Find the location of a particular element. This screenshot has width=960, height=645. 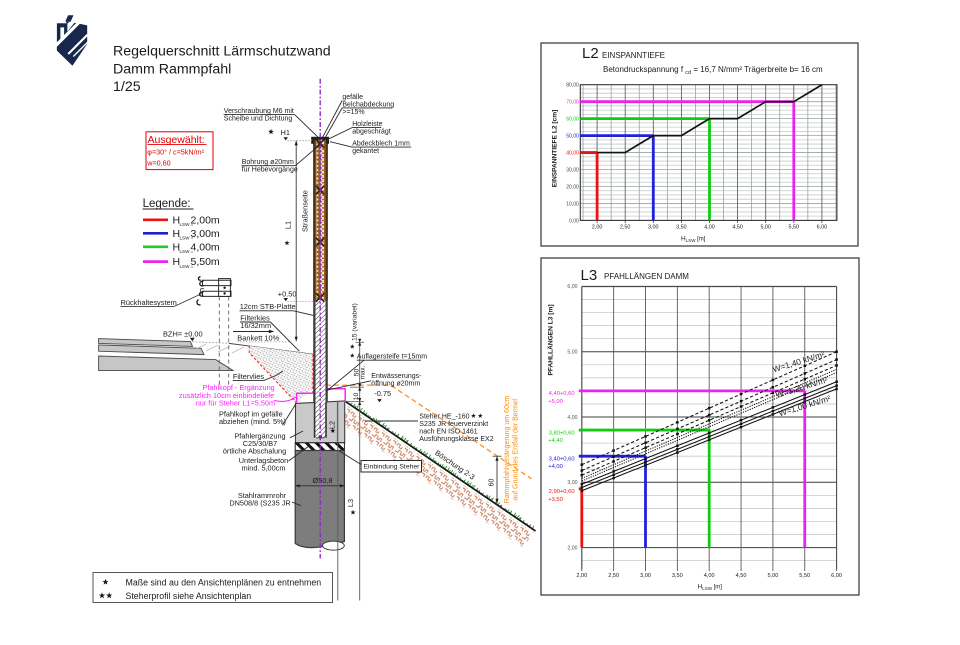

svg-text: Abdeckblech 1mm is located at coordinates (381, 144).